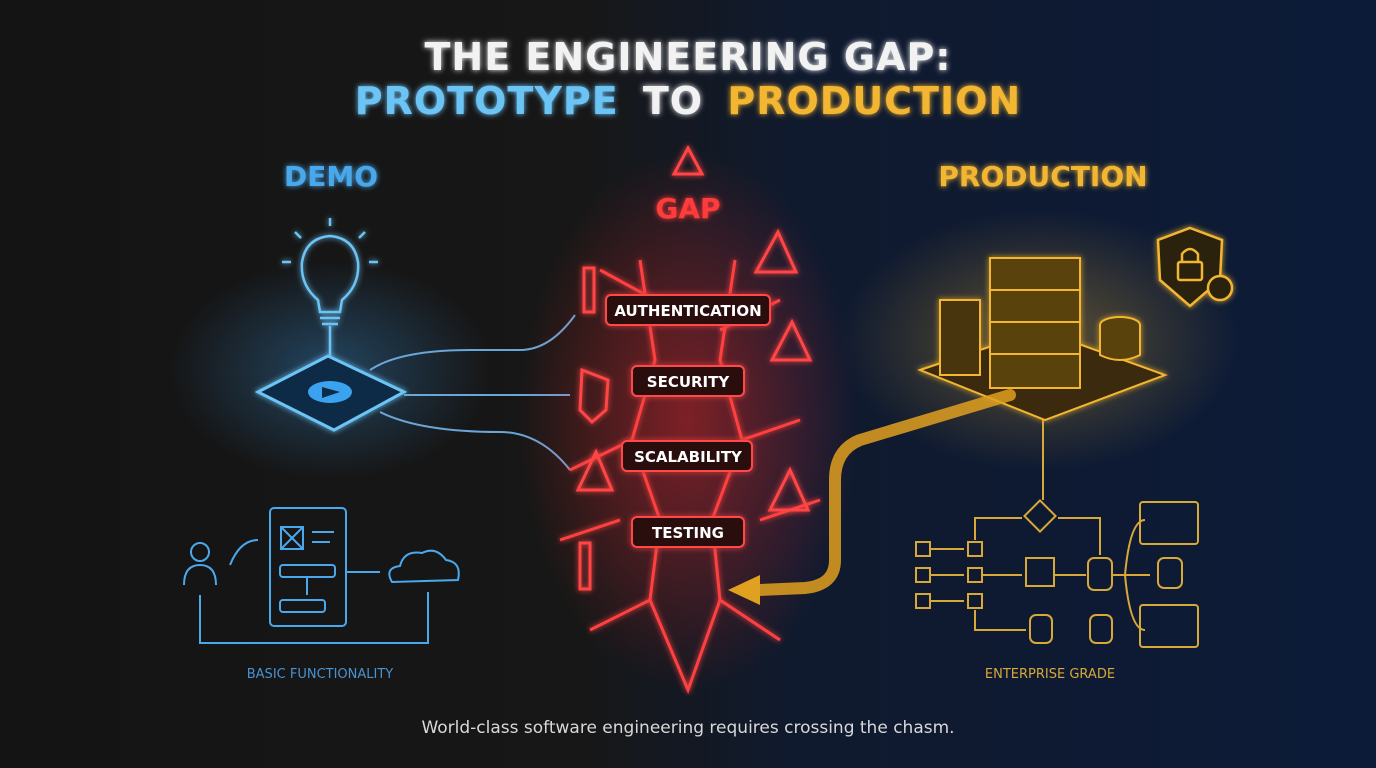 The height and width of the screenshot is (768, 1376). Describe the element at coordinates (744, 590) in the screenshot. I see `arrow-left-icon` at that location.